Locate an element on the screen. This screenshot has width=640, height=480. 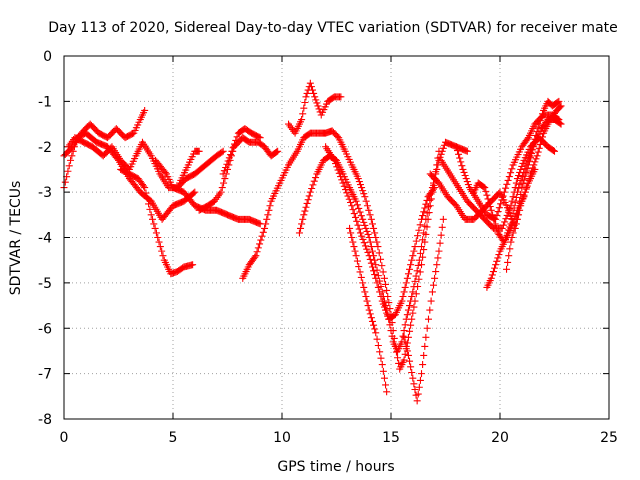
x-tick-label: 10 is located at coordinates (282, 438).